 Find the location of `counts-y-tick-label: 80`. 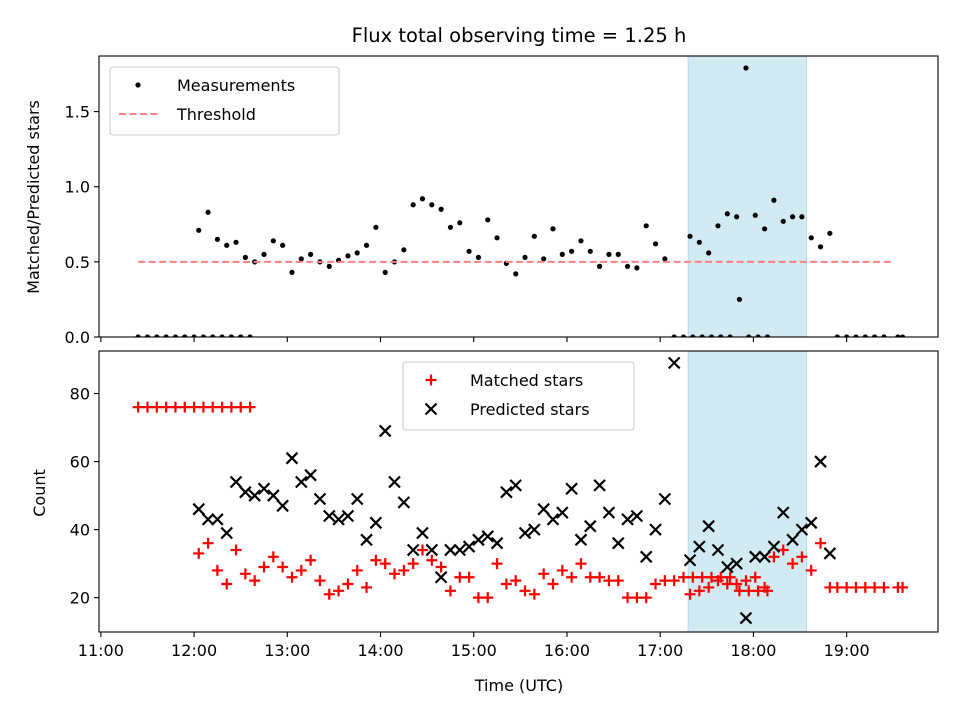

counts-y-tick-label: 80 is located at coordinates (80, 394).